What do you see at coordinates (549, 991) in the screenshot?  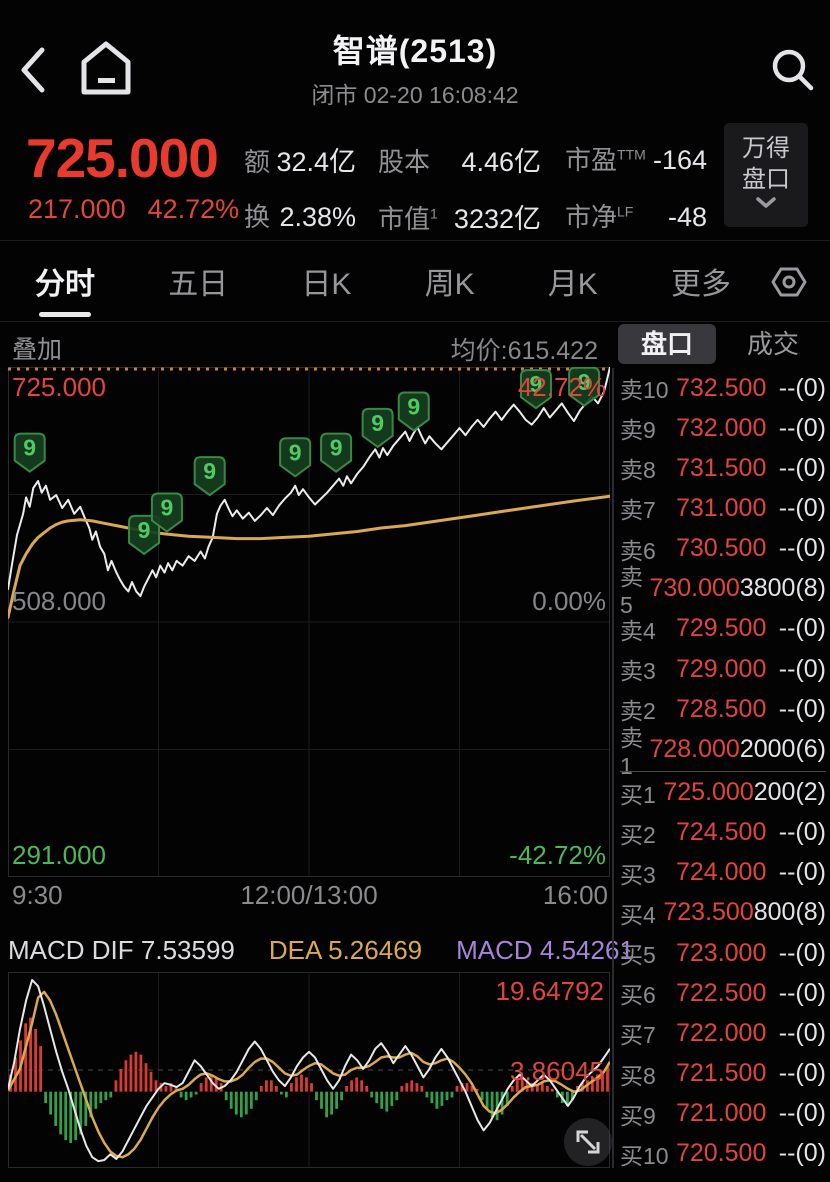 I see `macd-max-label: 19.64792` at bounding box center [549, 991].